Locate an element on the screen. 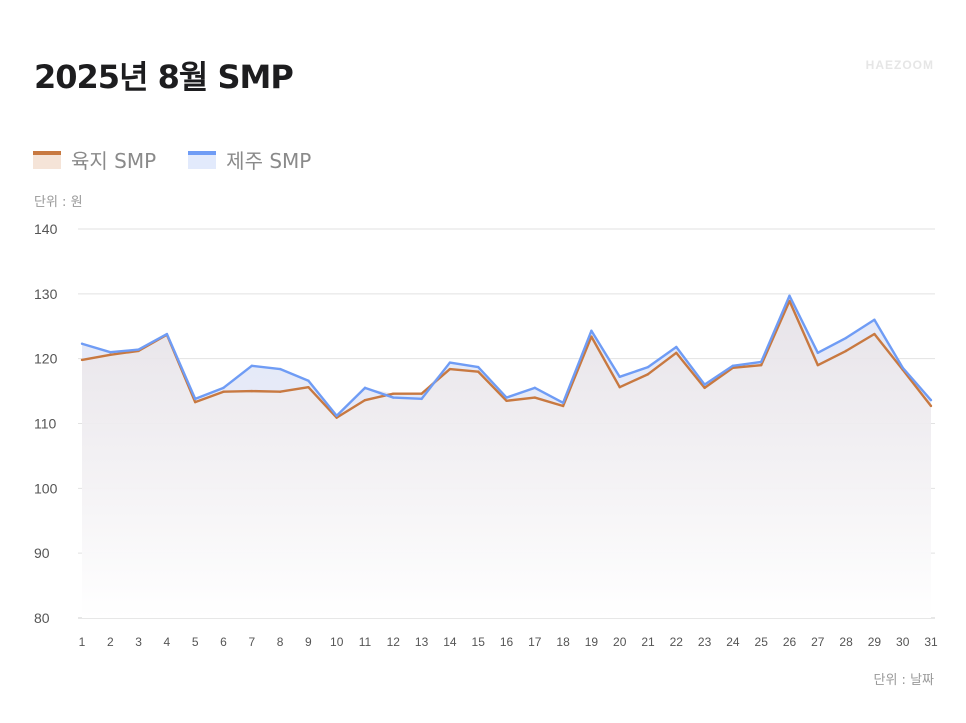  x-tick-label: 22 is located at coordinates (677, 642).